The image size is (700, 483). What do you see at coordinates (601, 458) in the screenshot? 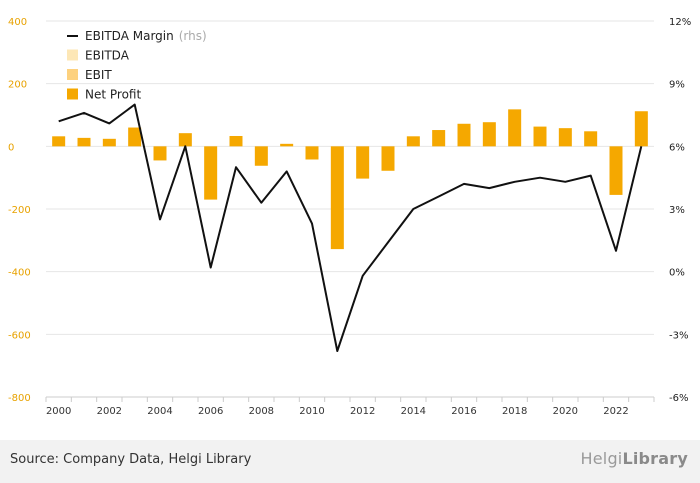
I see `logo-text-light: Helgi` at bounding box center [601, 458].